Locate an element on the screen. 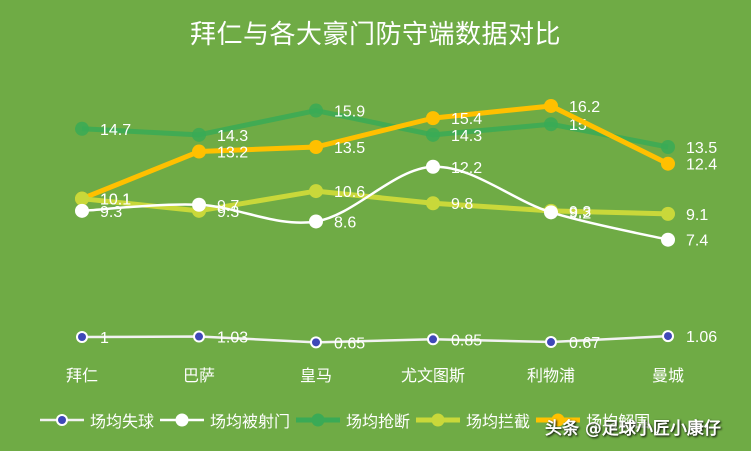 The image size is (751, 451). data-label: 12.4 is located at coordinates (701, 165).